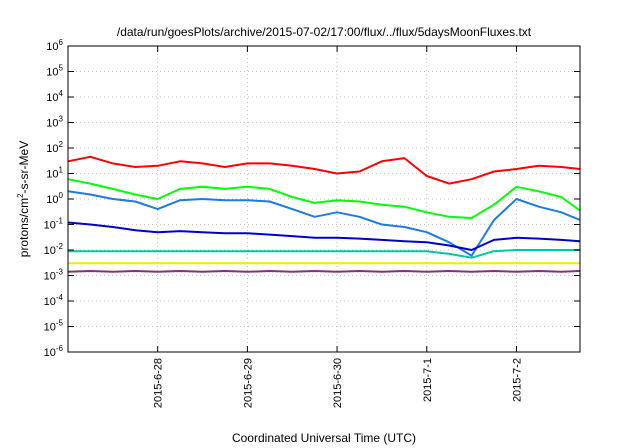 Image resolution: width=640 pixels, height=448 pixels. What do you see at coordinates (338, 383) in the screenshot?
I see `x-tick-label: 2015-6-30` at bounding box center [338, 383].